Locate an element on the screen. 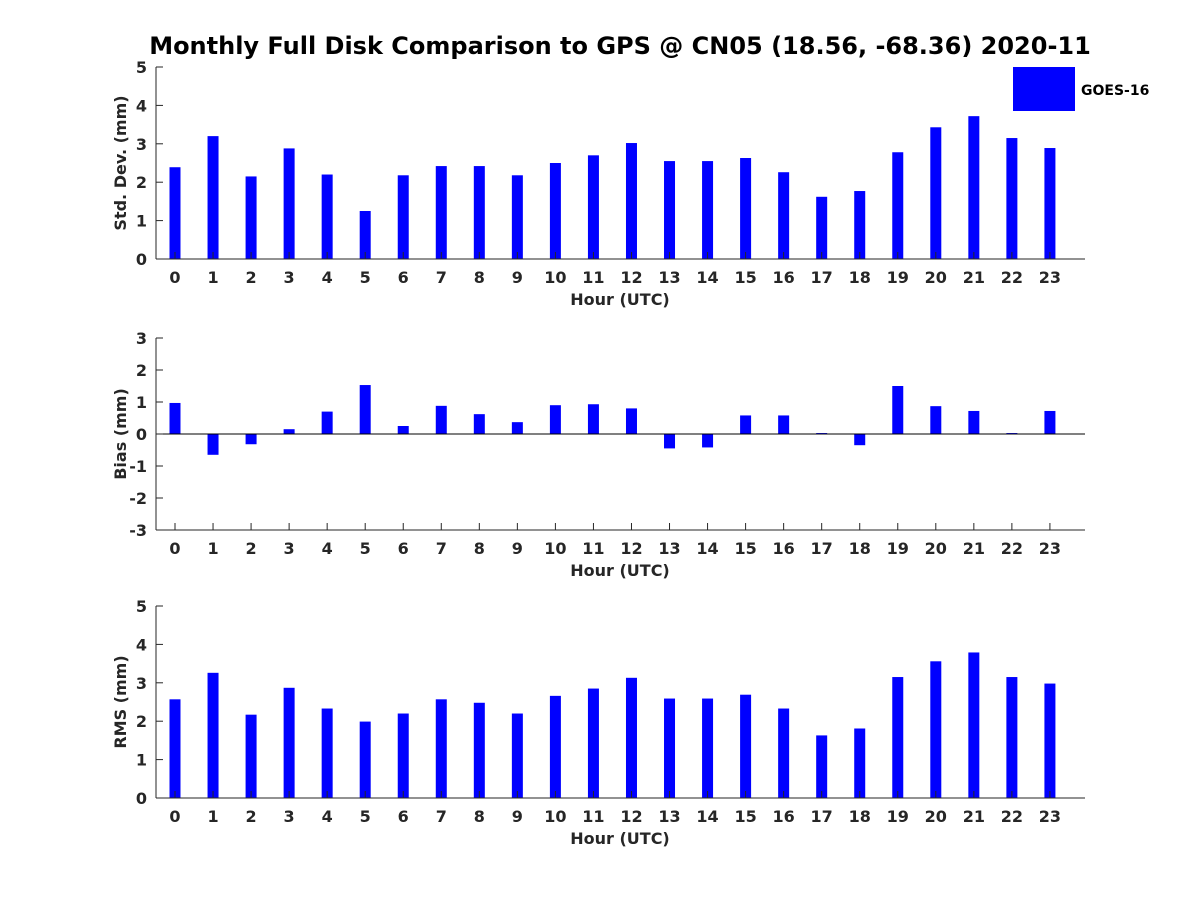  x-tick-label: 16 is located at coordinates (784, 277).